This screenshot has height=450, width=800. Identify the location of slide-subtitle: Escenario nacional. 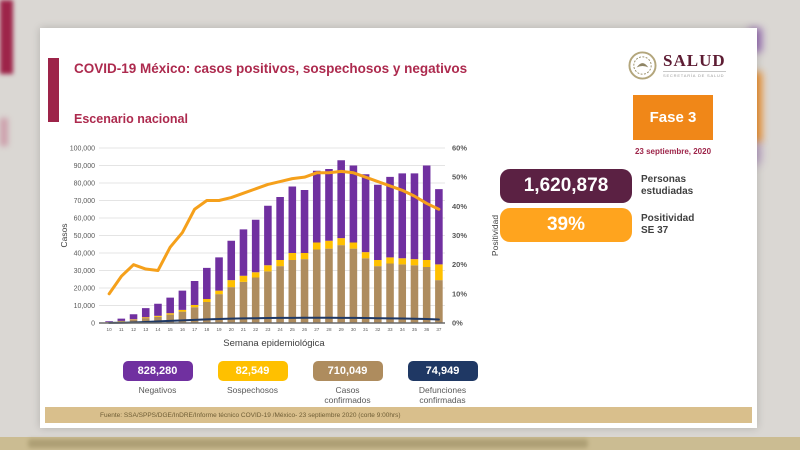
(131, 119).